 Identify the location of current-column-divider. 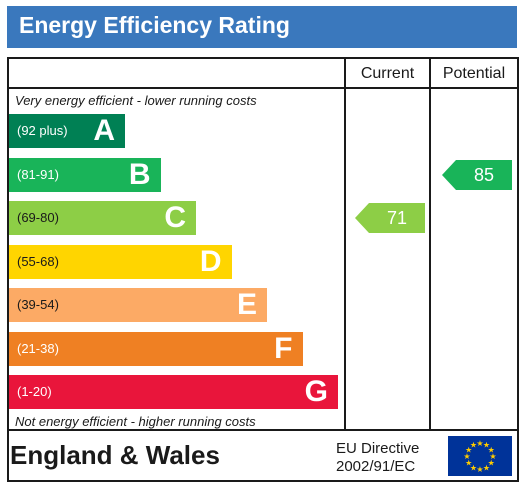
(345, 245).